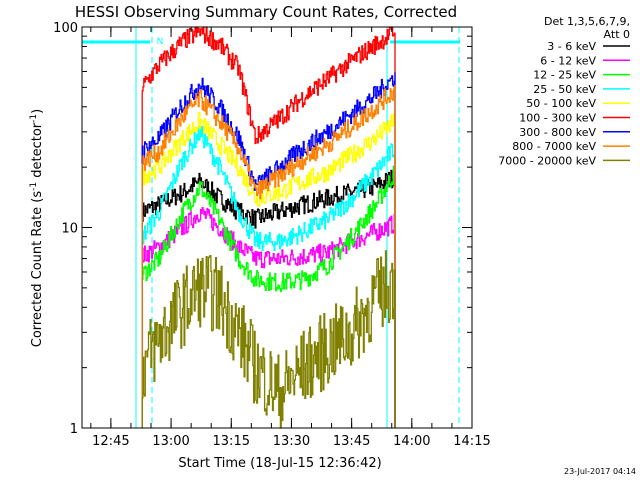  What do you see at coordinates (411, 441) in the screenshot?
I see `x-tick-label: 14:00` at bounding box center [411, 441].